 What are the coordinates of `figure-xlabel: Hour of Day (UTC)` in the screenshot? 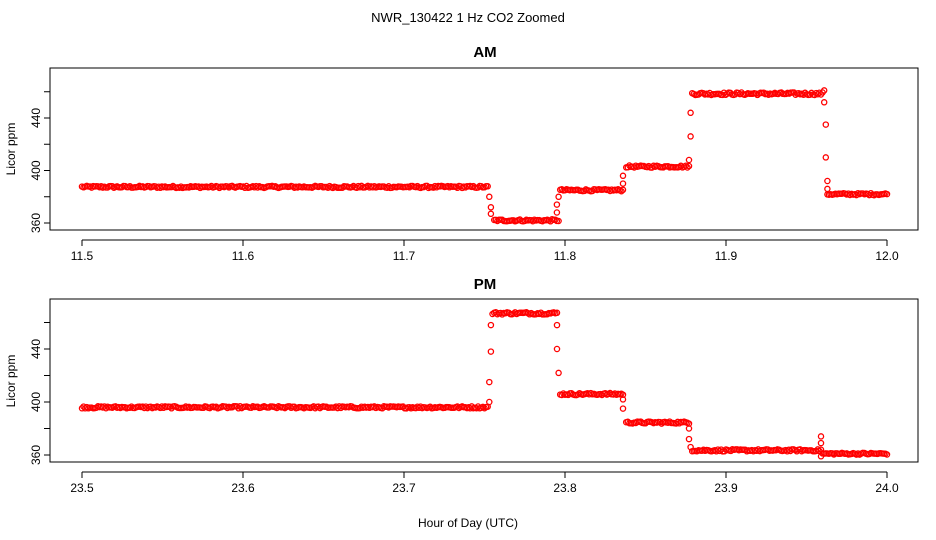 It's located at (468, 523).